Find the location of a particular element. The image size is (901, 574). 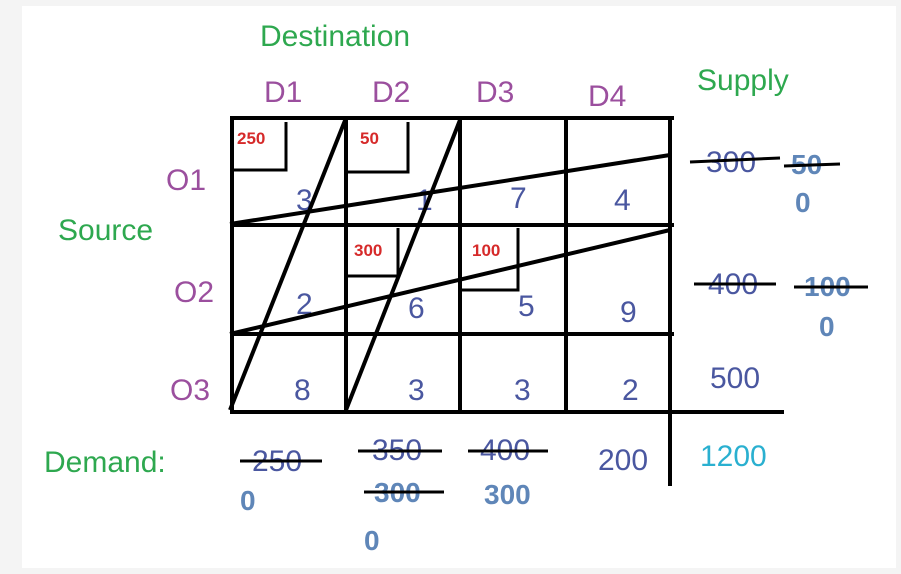

destination-header-d1: D1 is located at coordinates (283, 92).